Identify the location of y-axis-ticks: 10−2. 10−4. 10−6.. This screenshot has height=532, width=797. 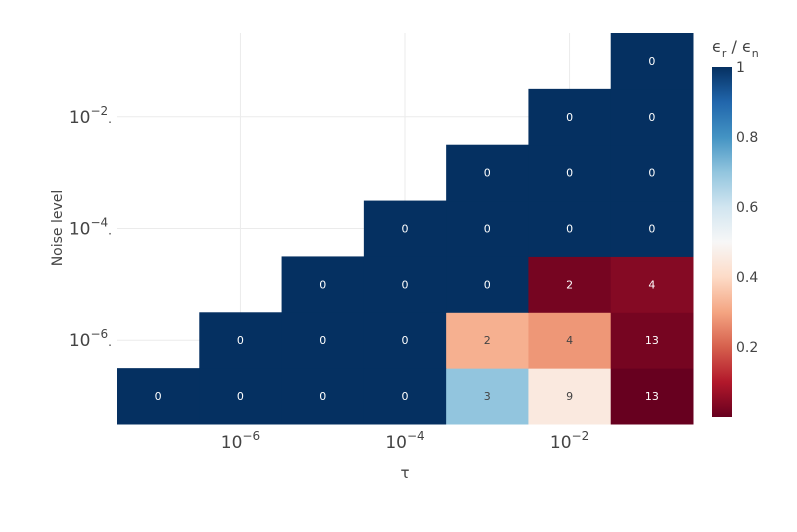
(90, 227).